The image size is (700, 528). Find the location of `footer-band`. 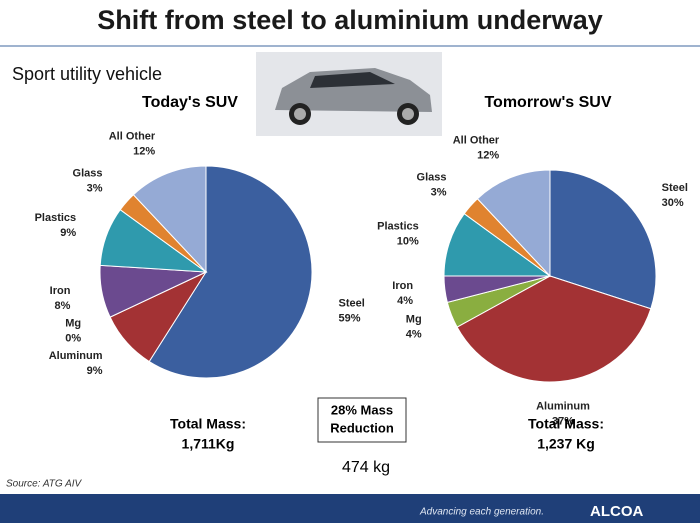

footer-band is located at coordinates (350, 508).